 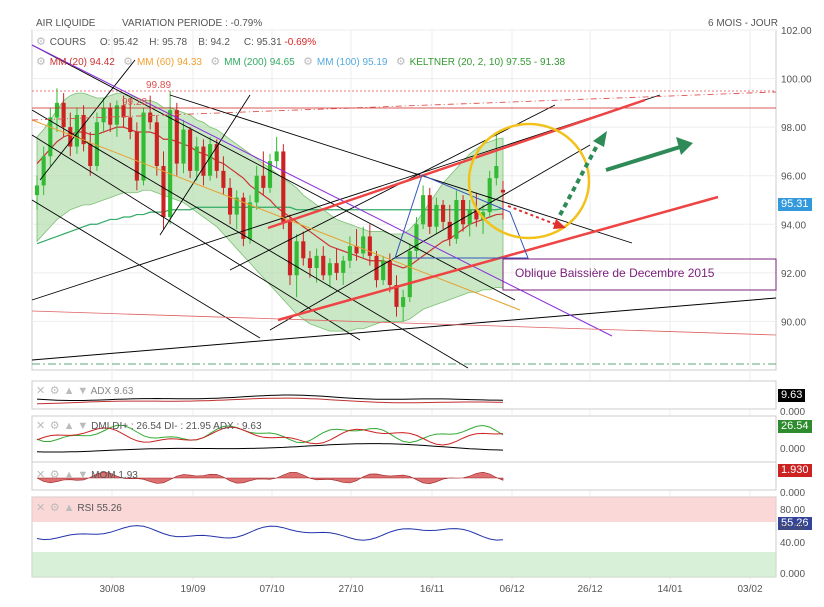 What do you see at coordinates (352, 62) in the screenshot?
I see `ma100-legend: MM (100) 95.19` at bounding box center [352, 62].